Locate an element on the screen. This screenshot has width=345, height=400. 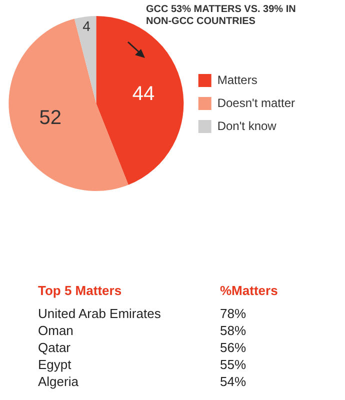
legend-label: Matters is located at coordinates (237, 79).